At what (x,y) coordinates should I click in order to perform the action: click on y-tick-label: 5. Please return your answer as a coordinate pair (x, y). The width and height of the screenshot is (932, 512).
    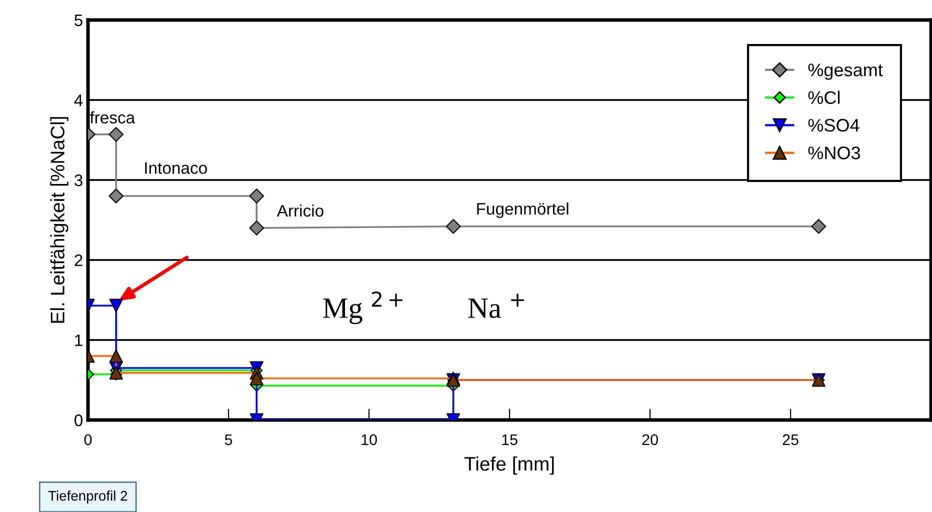
    Looking at the image, I should click on (78, 20).